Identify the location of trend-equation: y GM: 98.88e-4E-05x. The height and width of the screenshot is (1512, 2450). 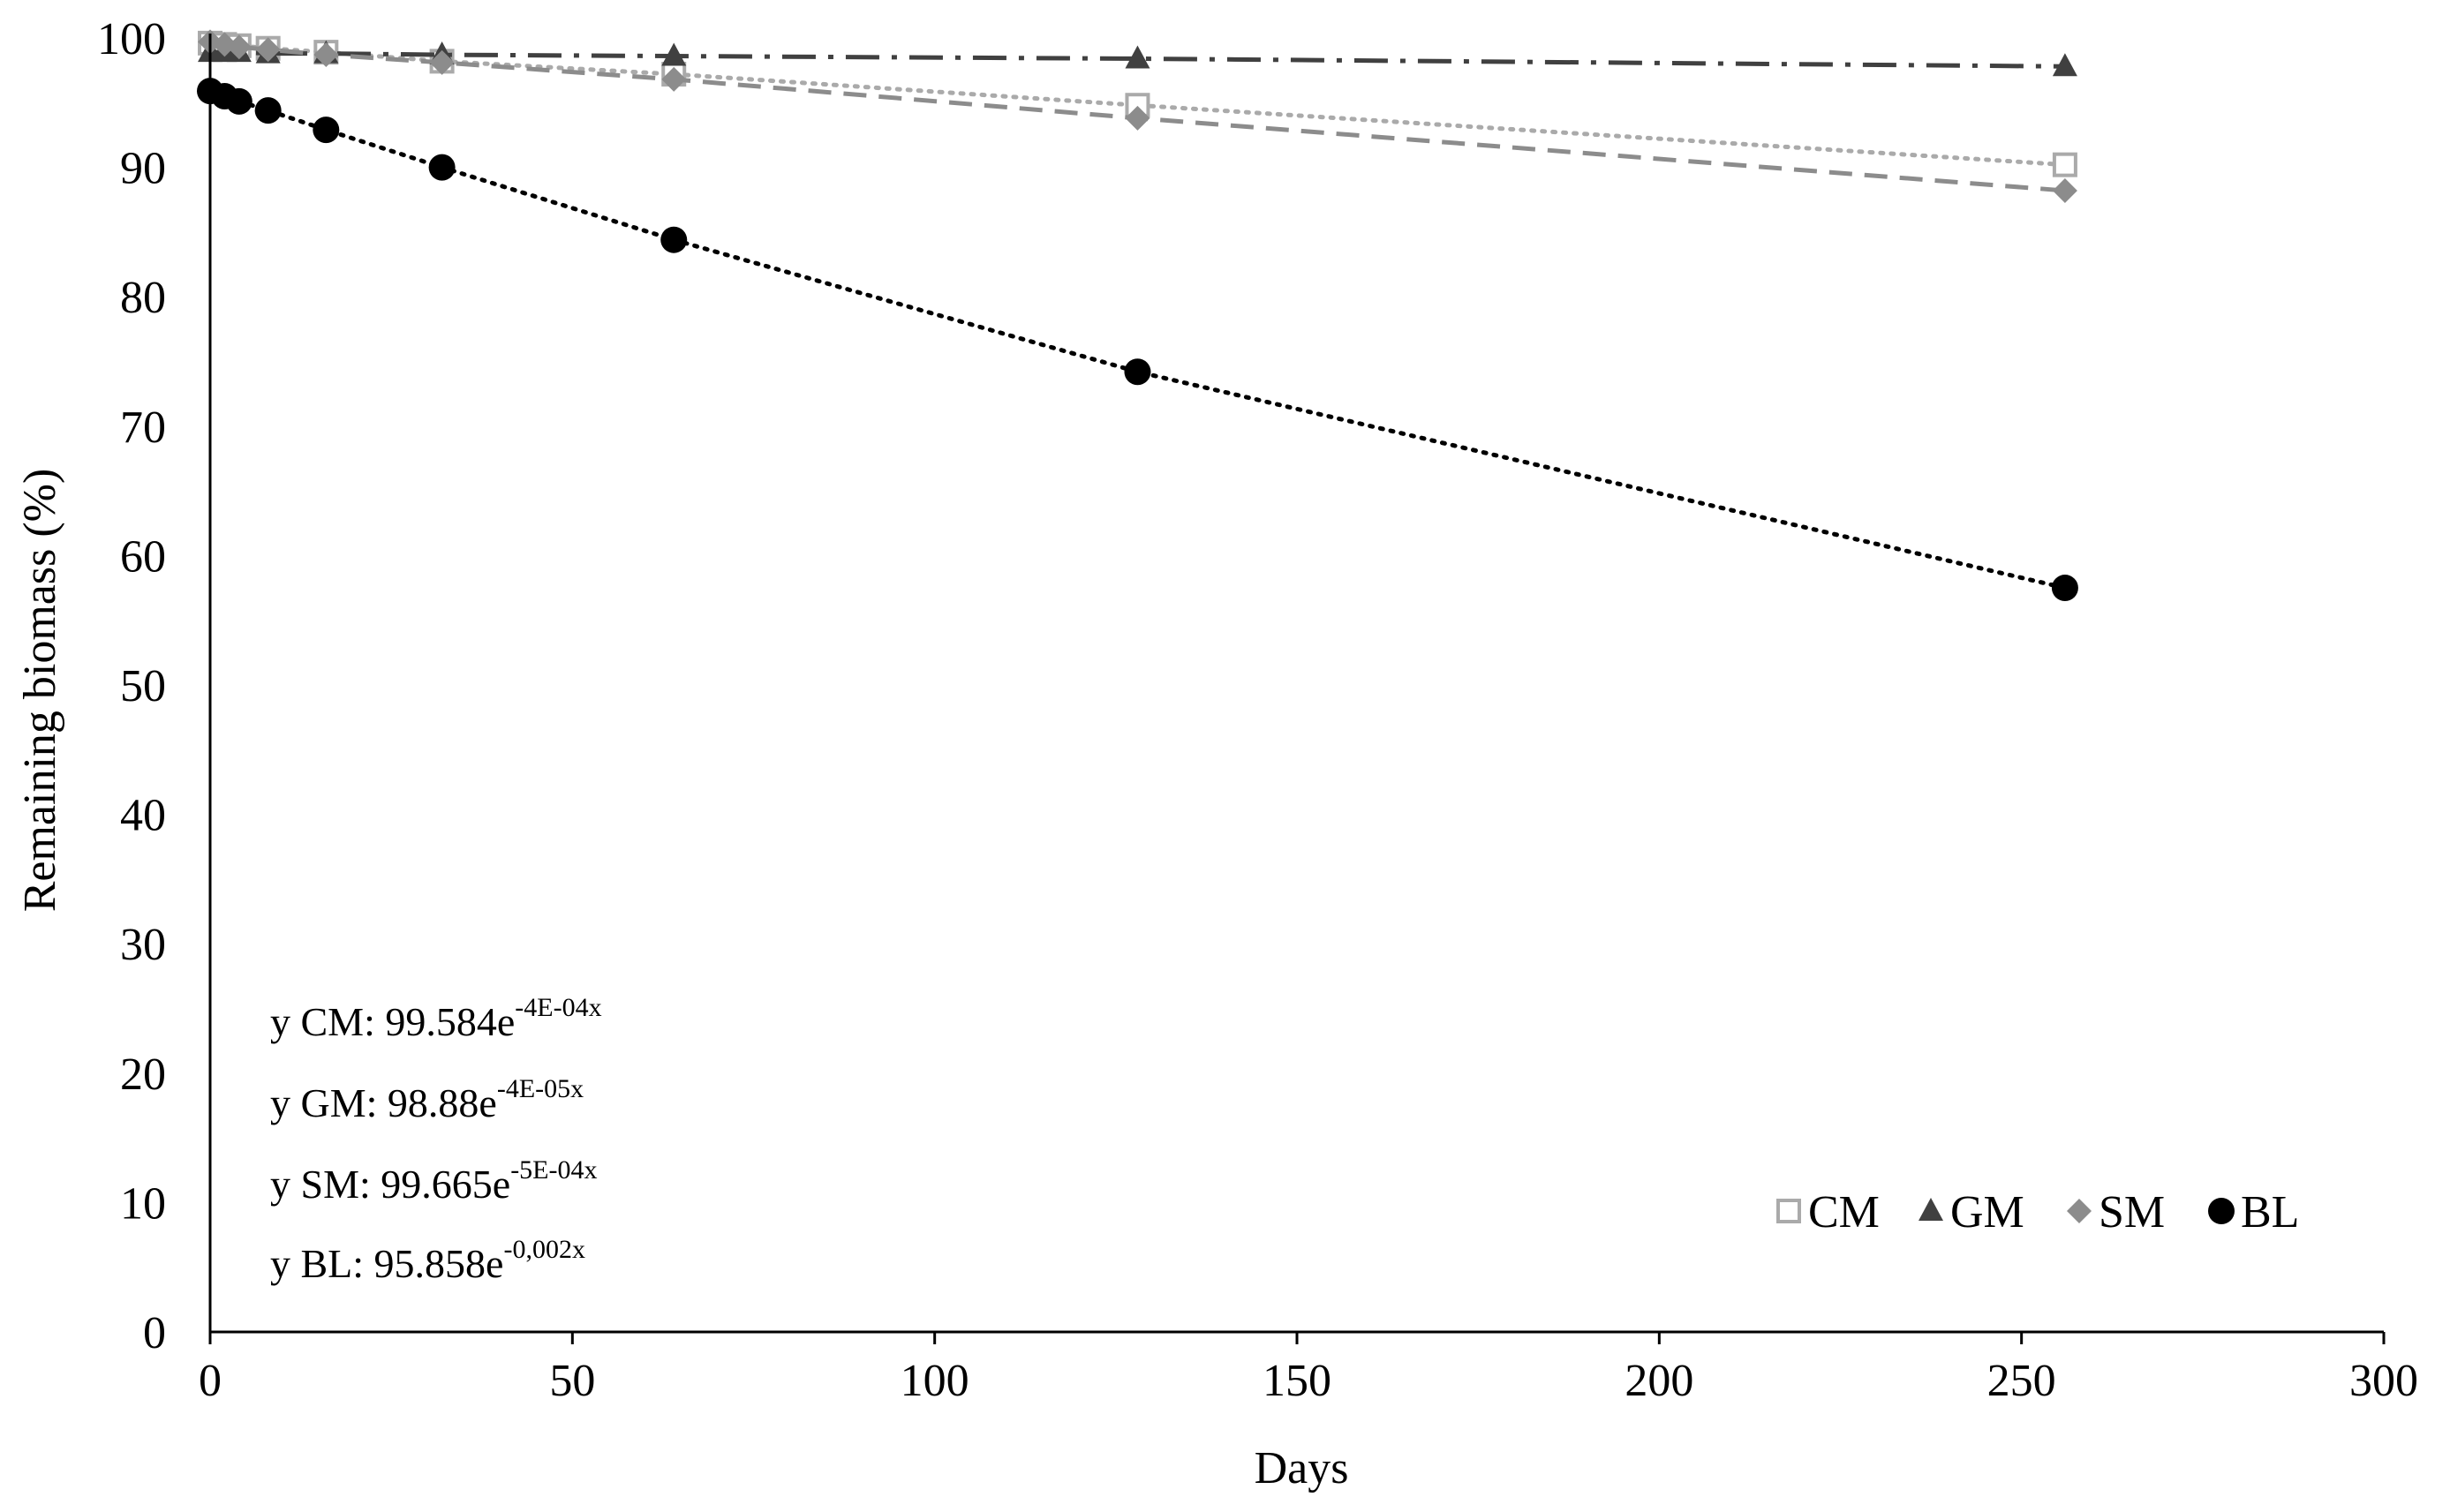
(427, 1099).